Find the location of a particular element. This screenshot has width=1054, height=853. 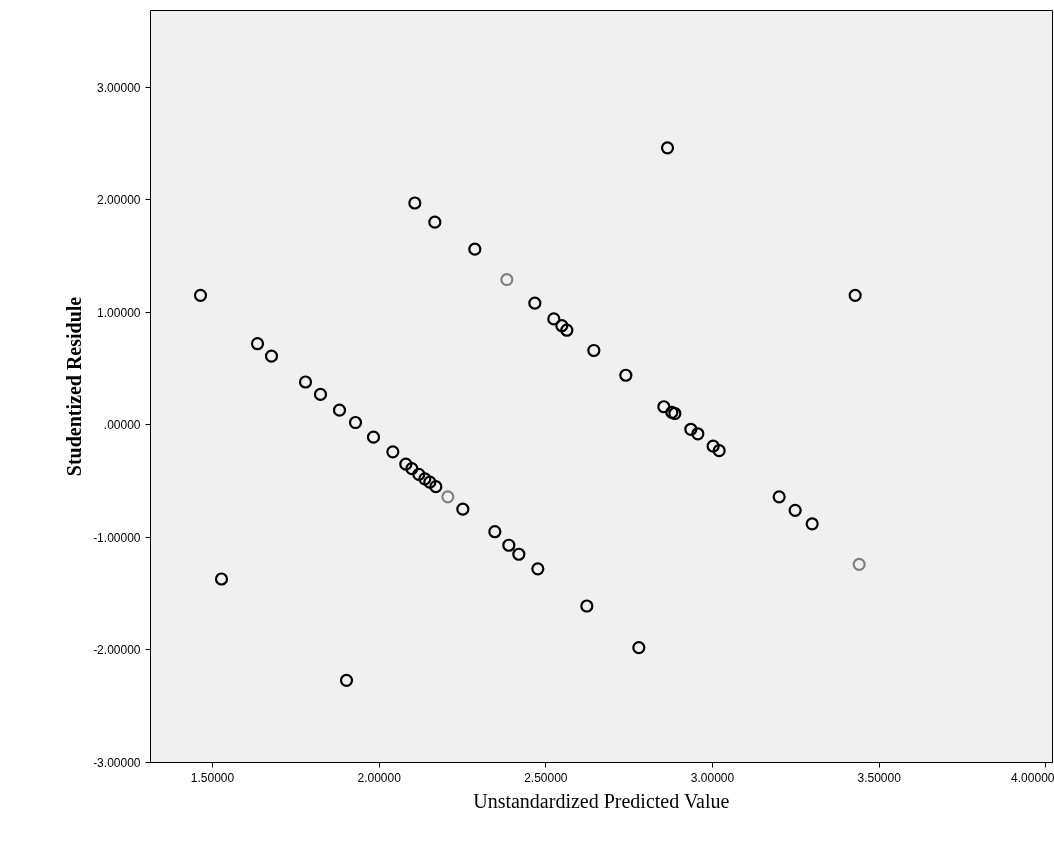

x-axis-title: Unstandardized Predicted Value is located at coordinates (601, 800).